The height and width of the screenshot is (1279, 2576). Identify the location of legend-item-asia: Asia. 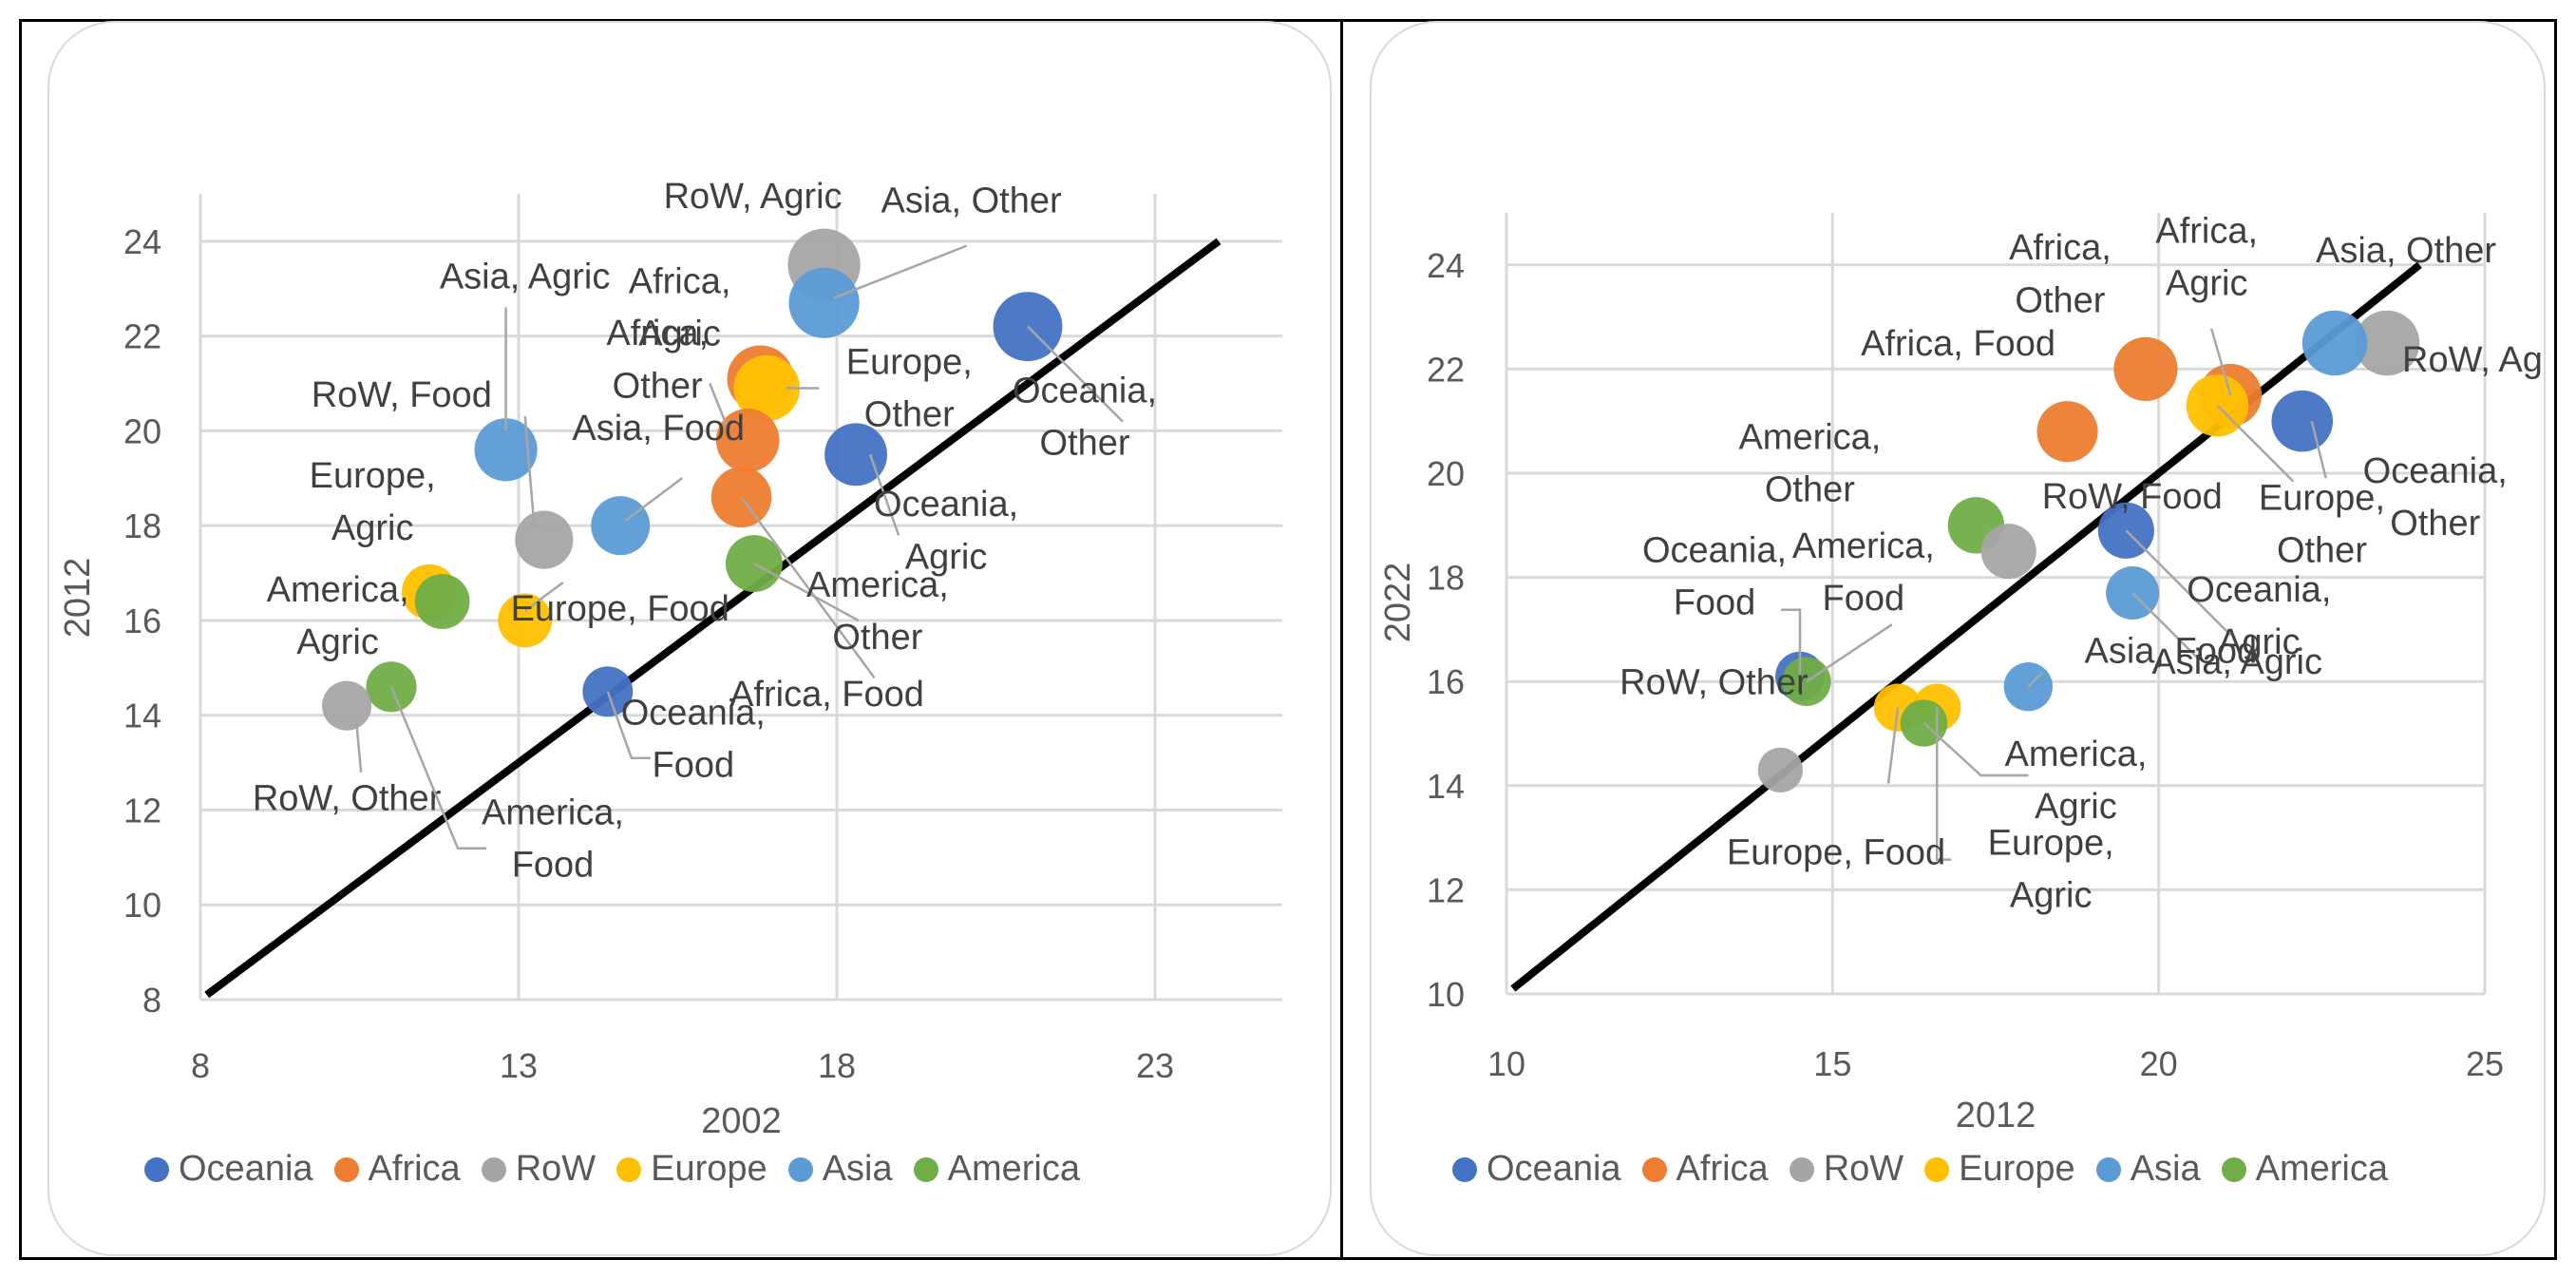
(2148, 1170).